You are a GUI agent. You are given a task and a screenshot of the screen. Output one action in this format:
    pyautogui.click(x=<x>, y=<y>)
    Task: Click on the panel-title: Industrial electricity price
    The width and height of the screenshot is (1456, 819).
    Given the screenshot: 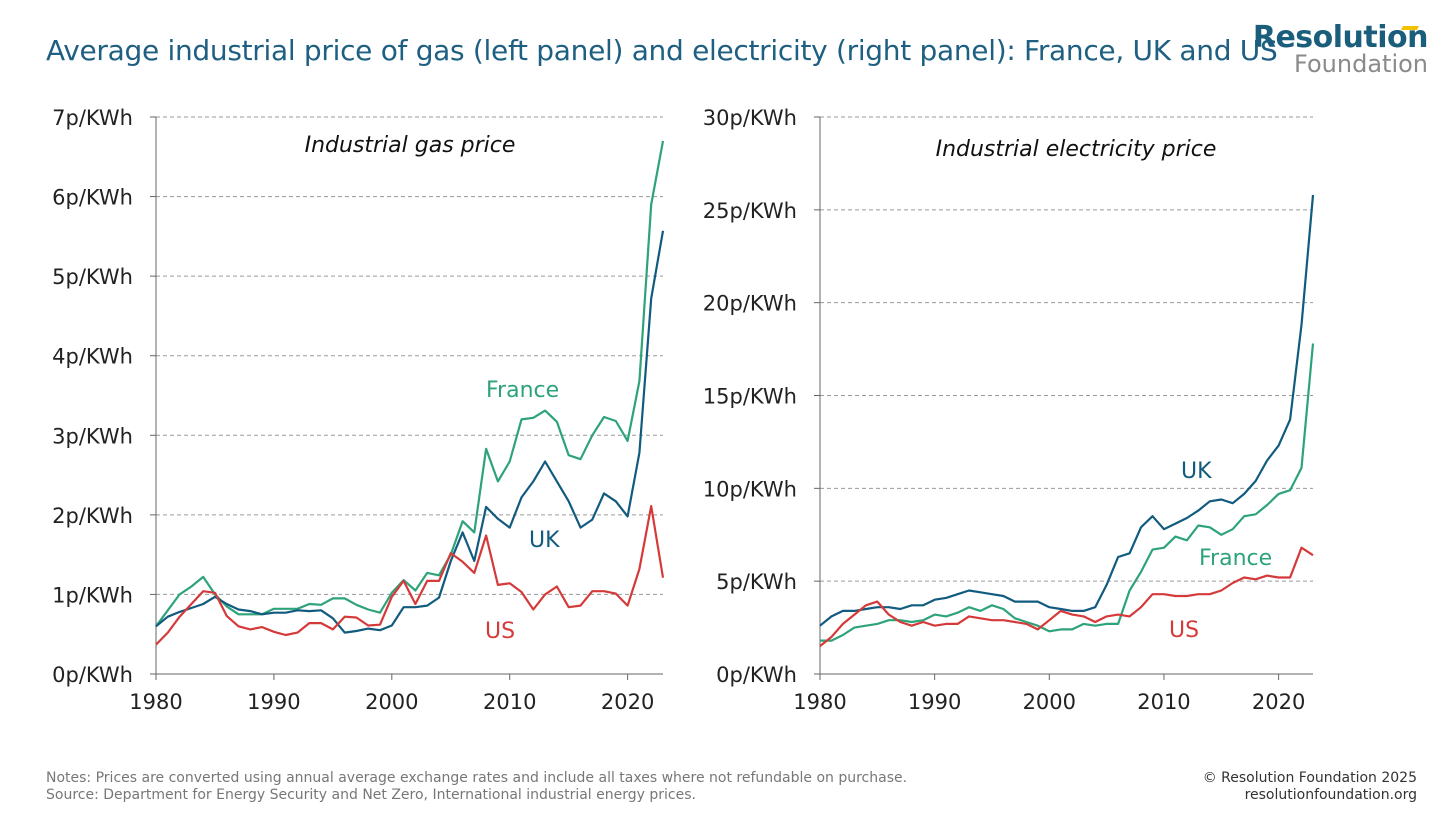 What is the action you would take?
    pyautogui.click(x=1076, y=149)
    